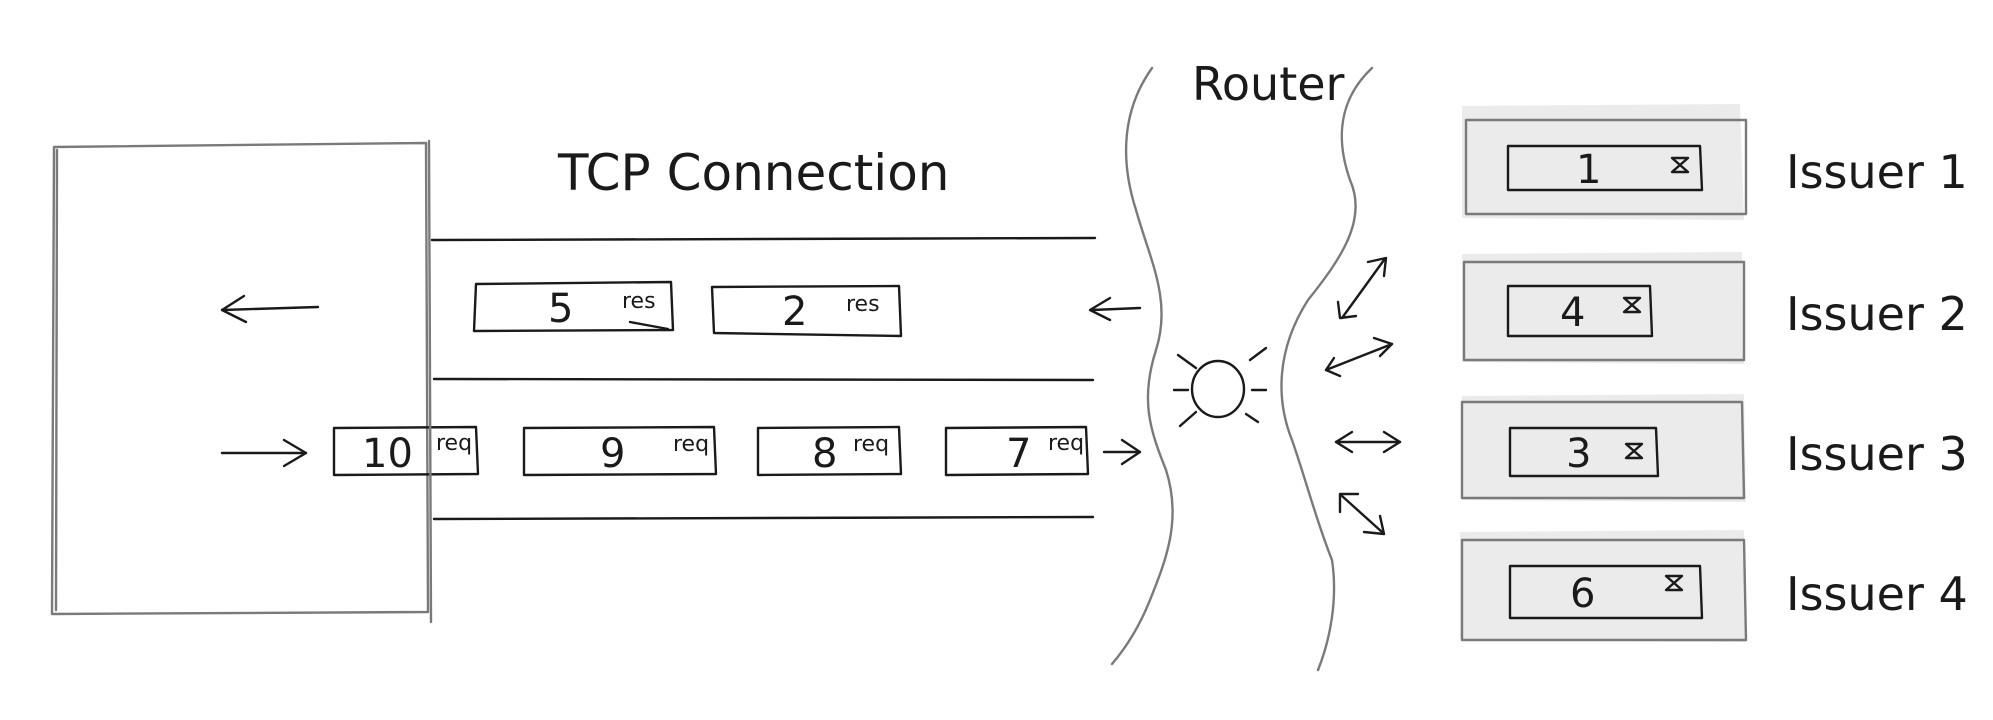  I want to click on request-packet: 10 req, so click(406, 451).